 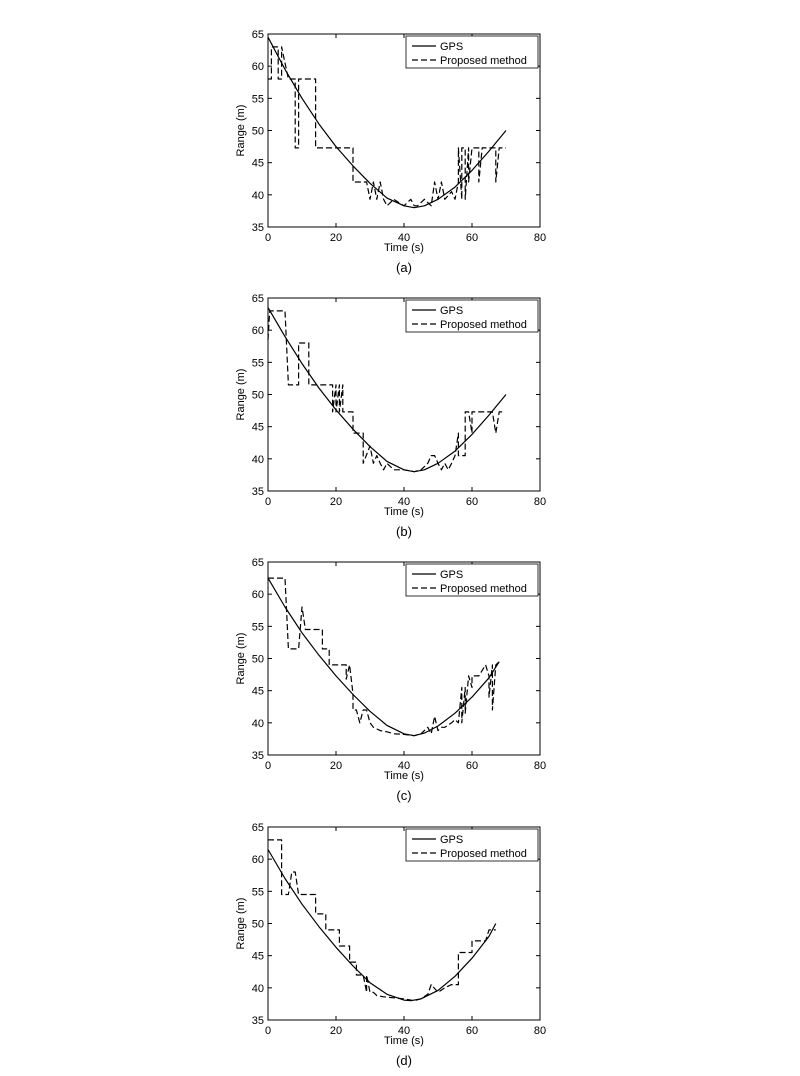 I want to click on panel-caption: (a), so click(x=404, y=267).